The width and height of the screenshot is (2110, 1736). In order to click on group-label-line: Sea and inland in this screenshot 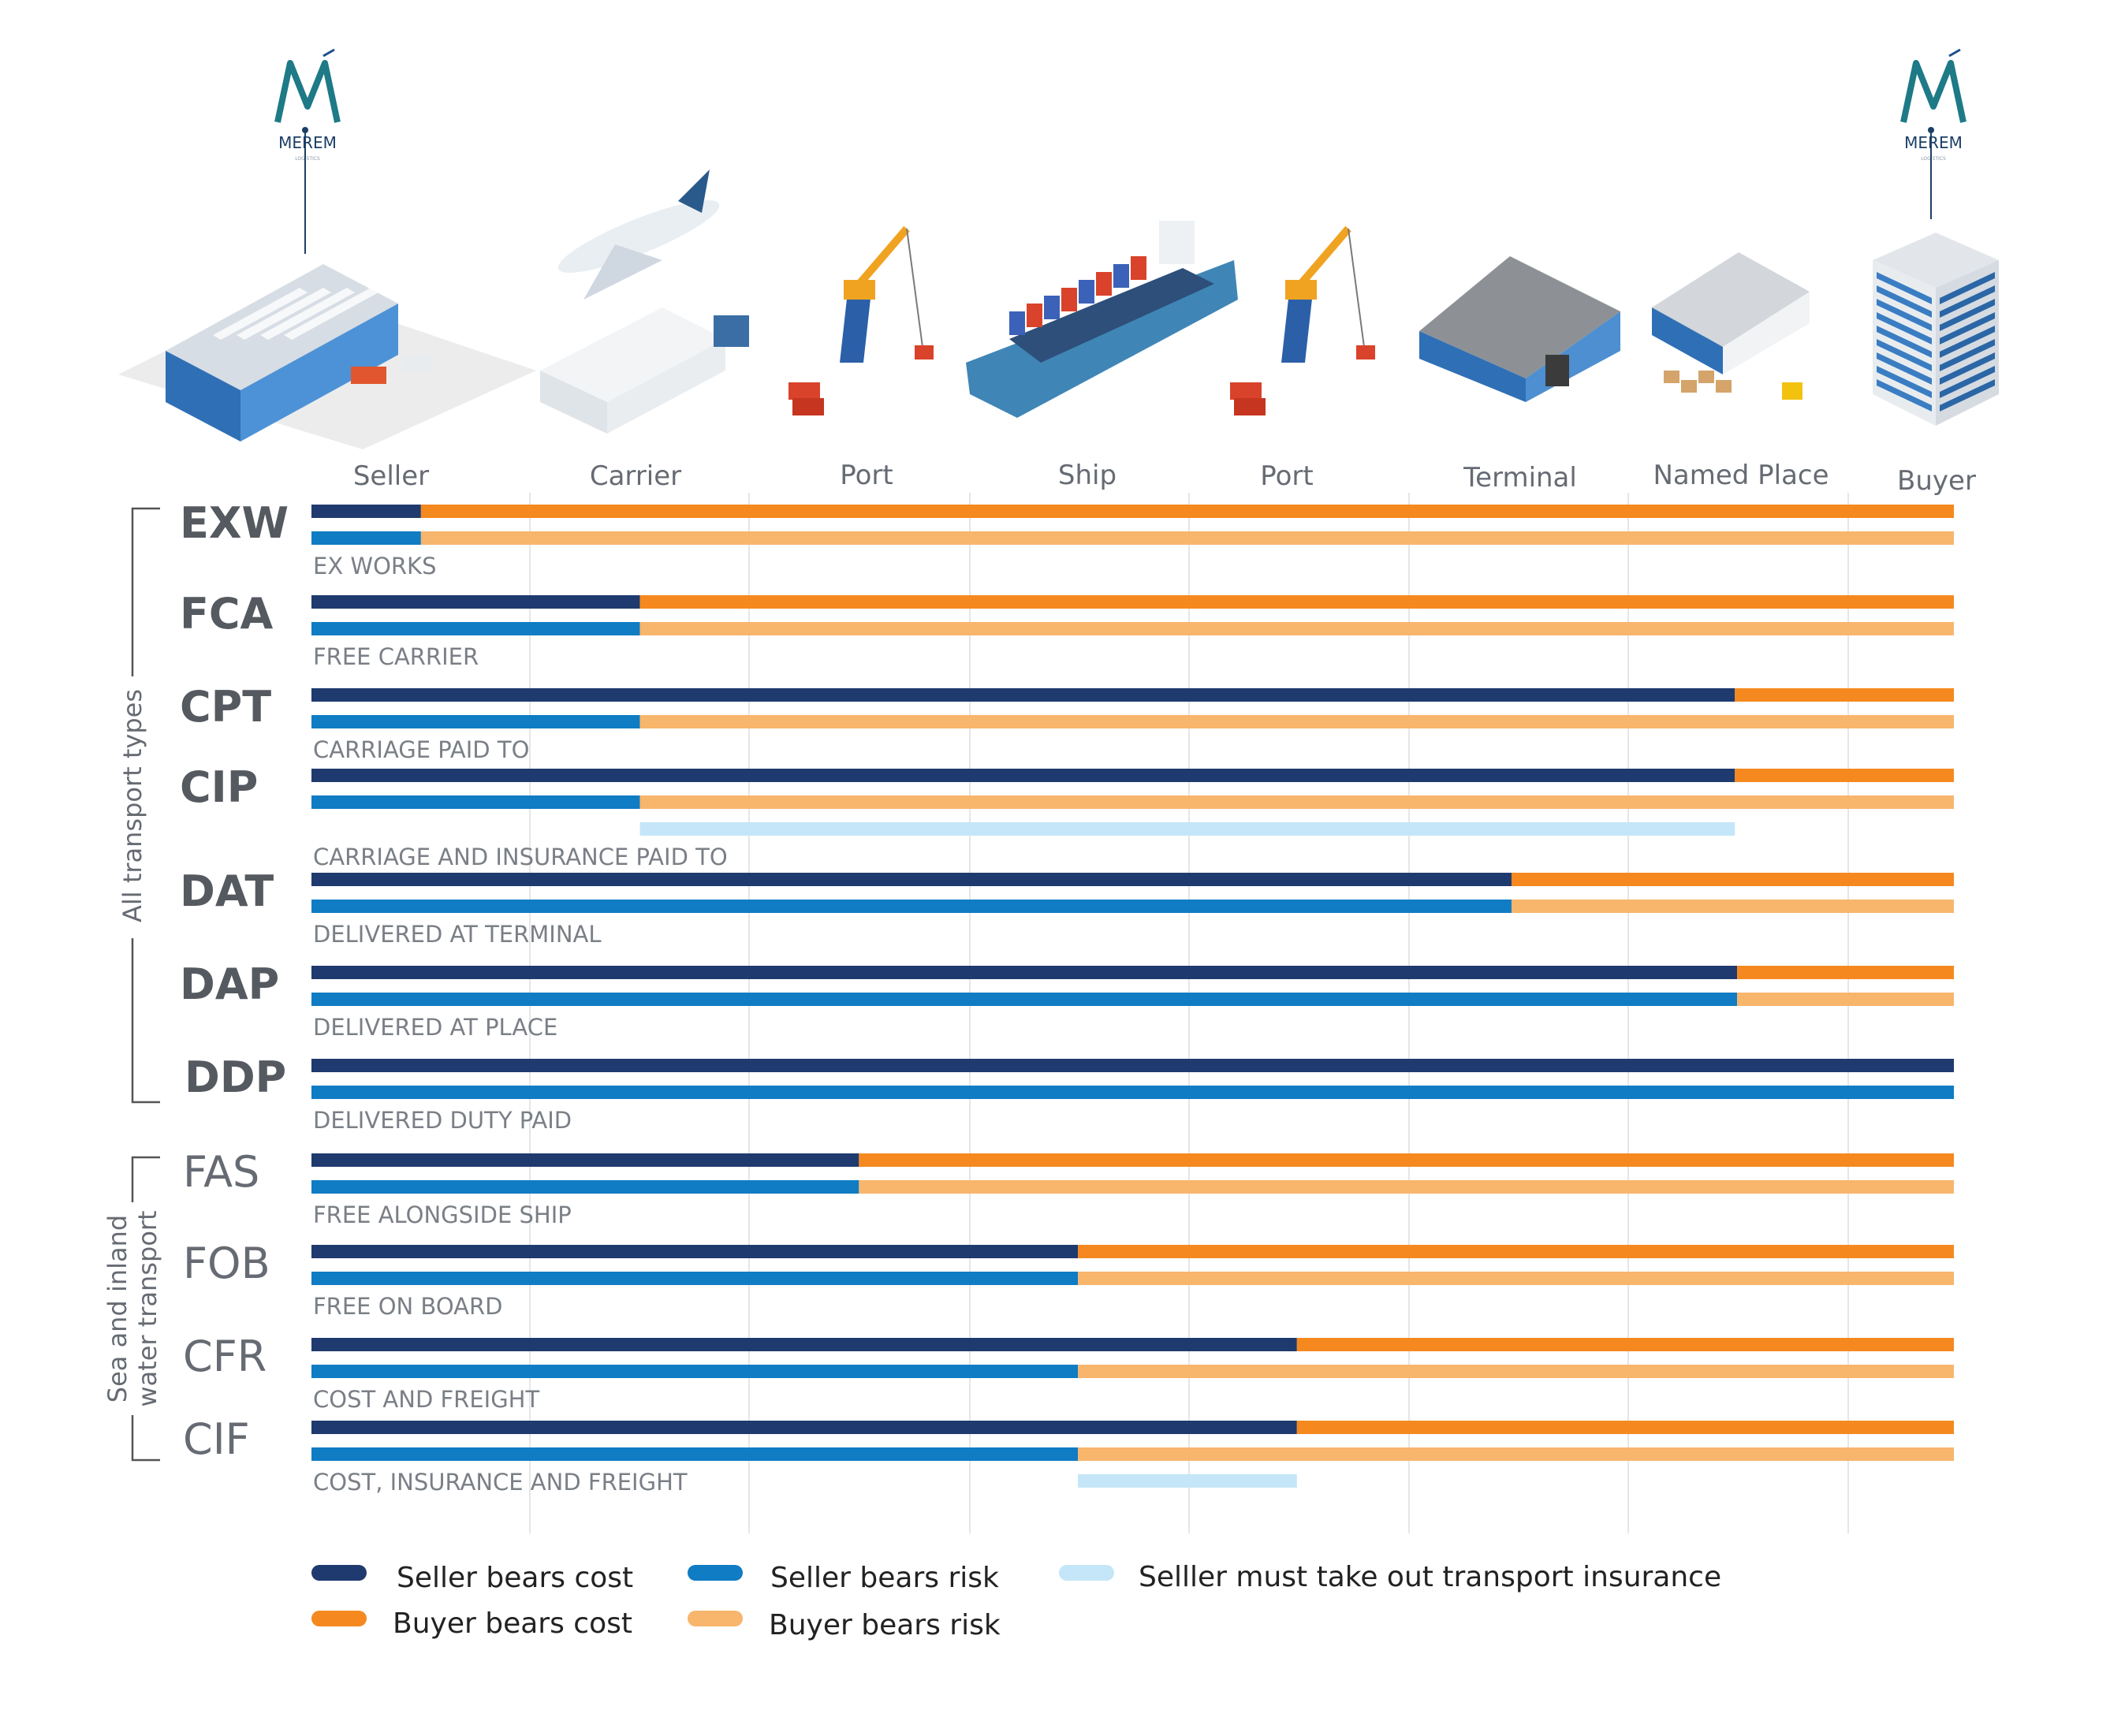, I will do `click(117, 1309)`.